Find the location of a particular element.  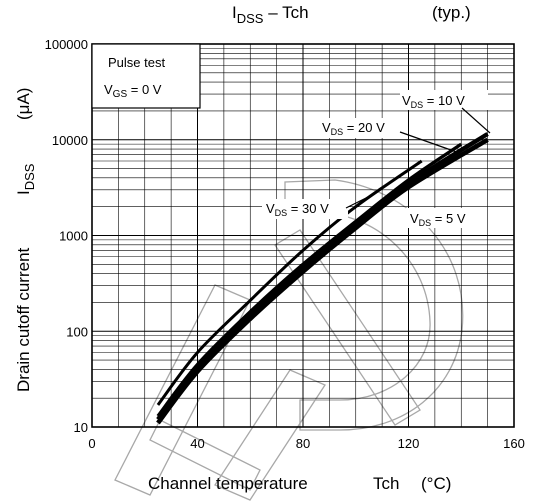

annotation-vds-20v: VDS = 20 V is located at coordinates (353, 128).